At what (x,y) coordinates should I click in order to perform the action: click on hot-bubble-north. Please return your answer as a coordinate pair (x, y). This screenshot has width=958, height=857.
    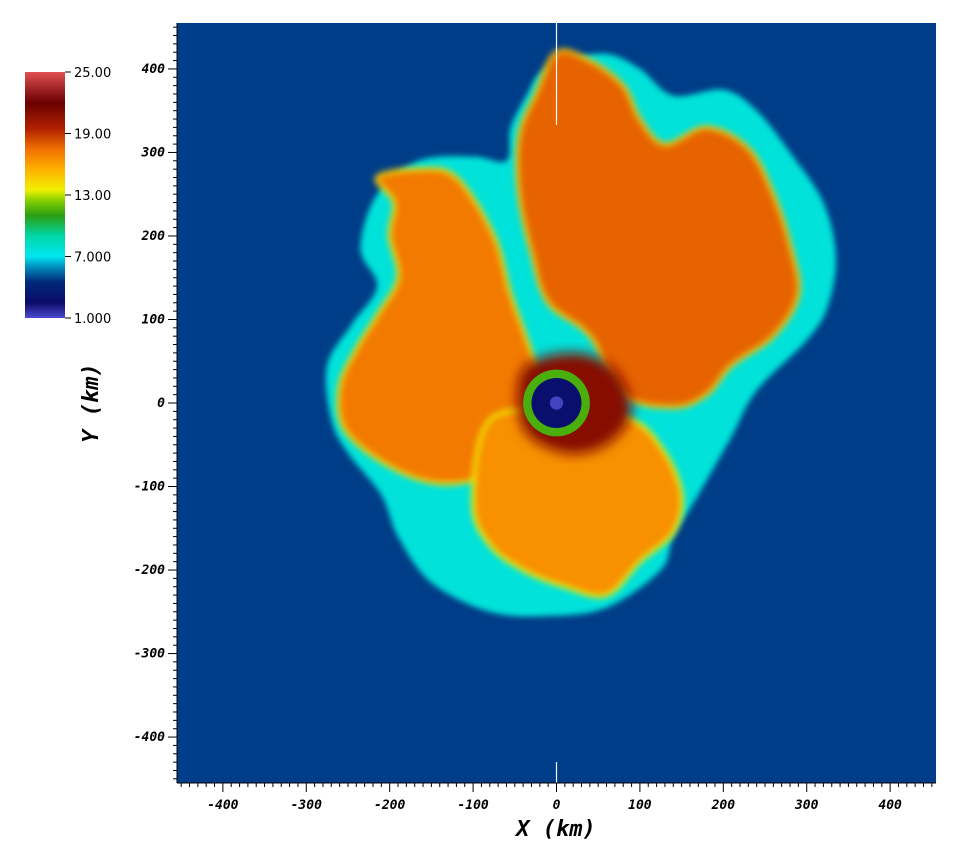
    Looking at the image, I should click on (658, 229).